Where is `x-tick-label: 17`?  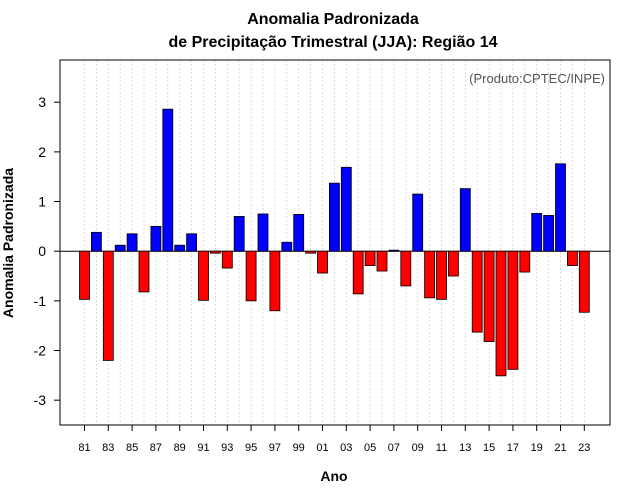
x-tick-label: 17 is located at coordinates (513, 448).